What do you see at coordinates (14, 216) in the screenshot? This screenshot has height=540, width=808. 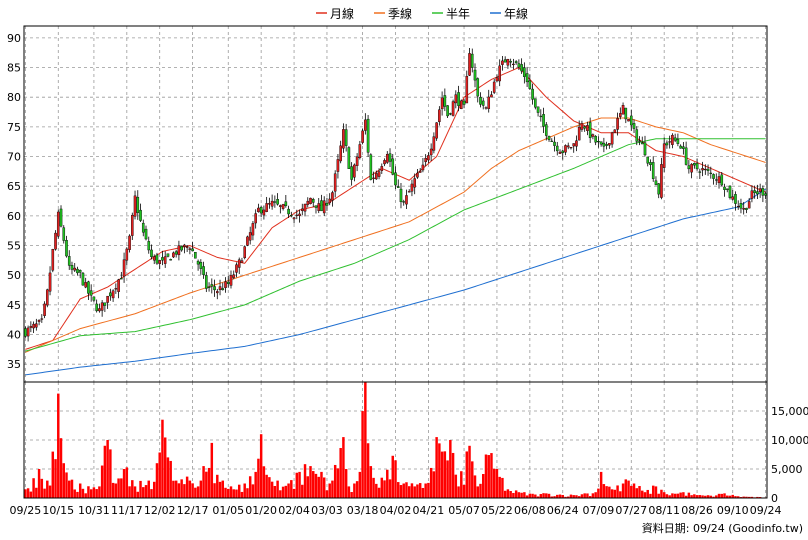 I see `price-tick-label: 60` at bounding box center [14, 216].